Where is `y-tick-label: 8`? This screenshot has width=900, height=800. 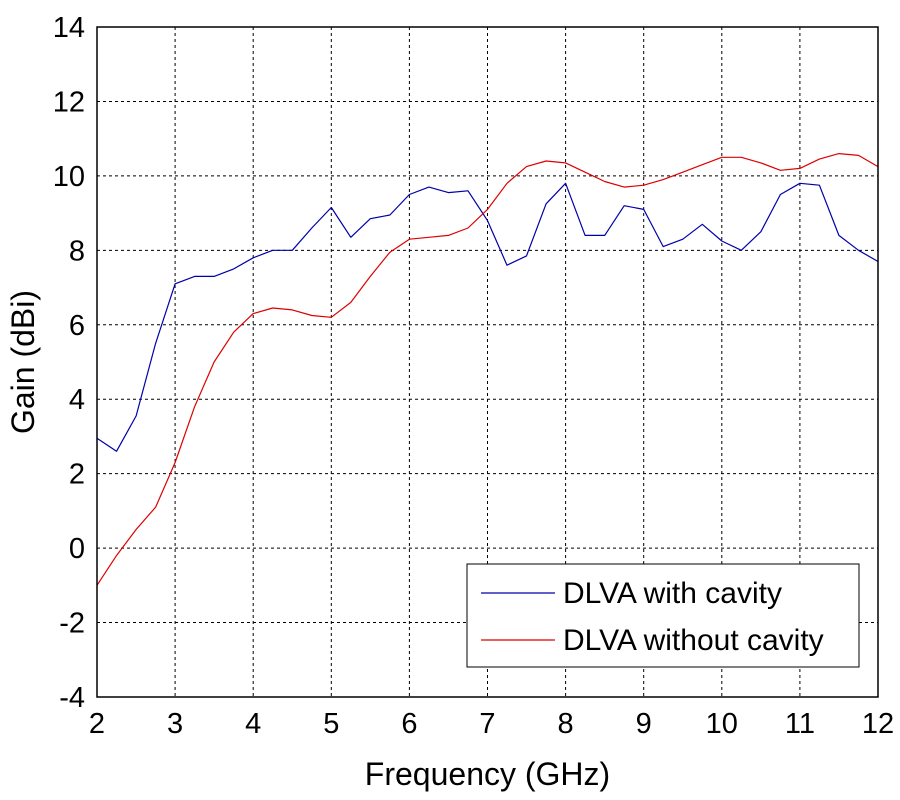 y-tick-label: 8 is located at coordinates (77, 251).